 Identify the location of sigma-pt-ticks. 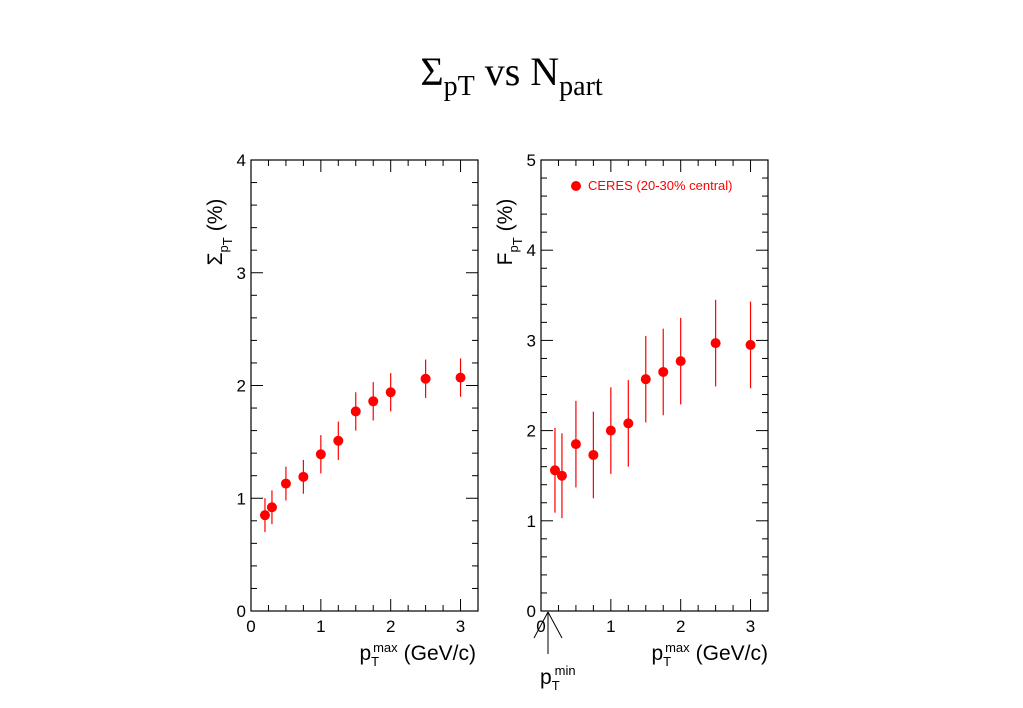
(364, 385).